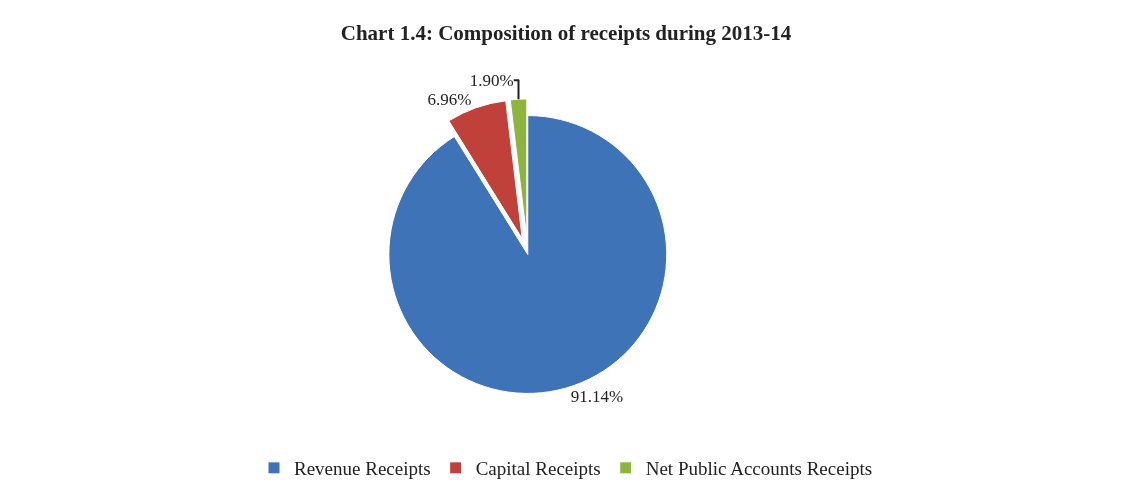 The height and width of the screenshot is (499, 1132). I want to click on legend-label: Net Public Accounts Receipts, so click(759, 469).